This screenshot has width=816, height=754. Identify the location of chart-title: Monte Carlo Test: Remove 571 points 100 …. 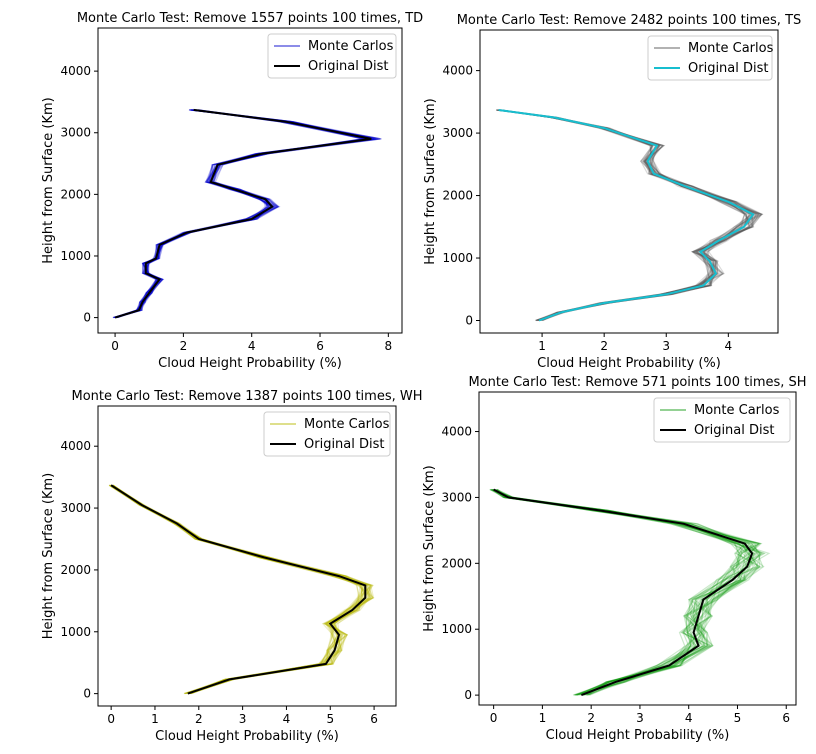
(637, 382).